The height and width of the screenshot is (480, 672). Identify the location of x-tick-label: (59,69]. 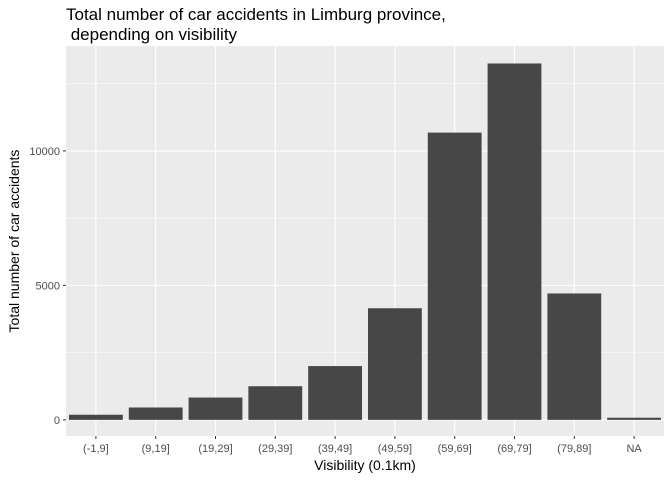
(455, 449).